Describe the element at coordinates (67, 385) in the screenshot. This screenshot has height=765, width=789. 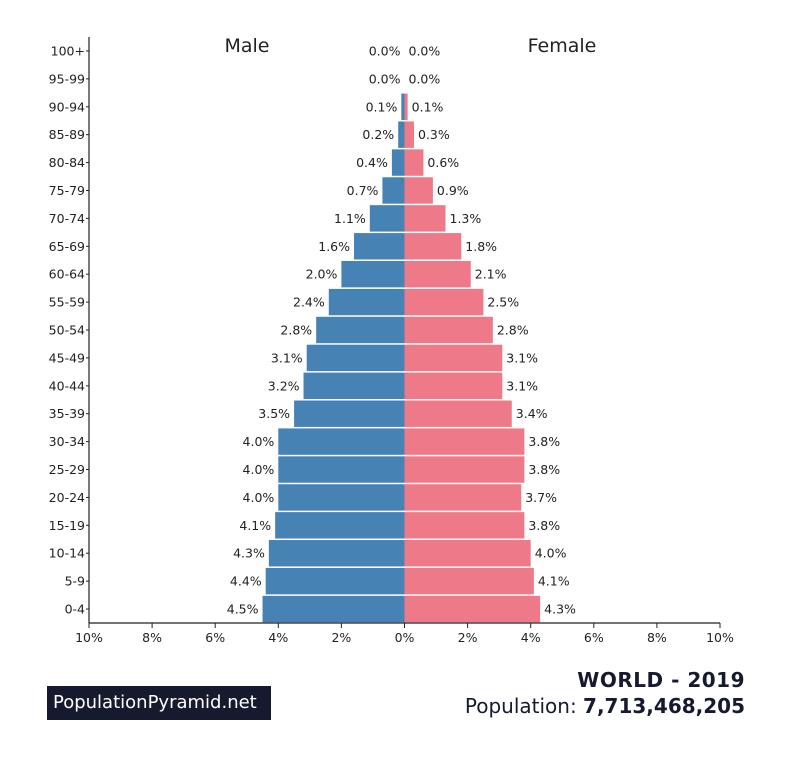
I see `age-group-label: 40-44` at that location.